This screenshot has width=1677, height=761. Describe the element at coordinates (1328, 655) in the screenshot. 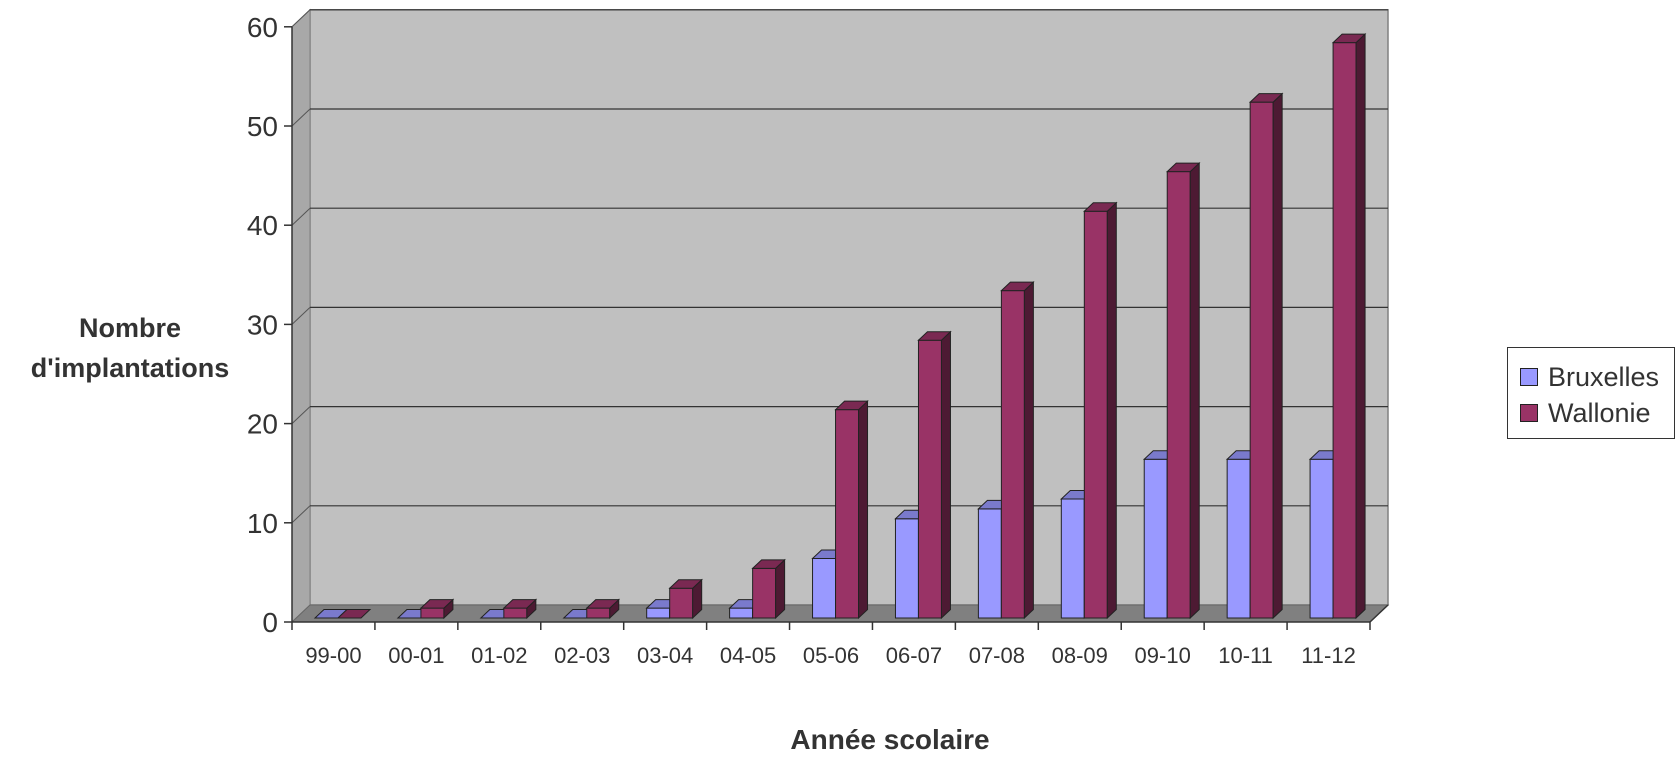

I see `x-tick-label: 11-12` at that location.